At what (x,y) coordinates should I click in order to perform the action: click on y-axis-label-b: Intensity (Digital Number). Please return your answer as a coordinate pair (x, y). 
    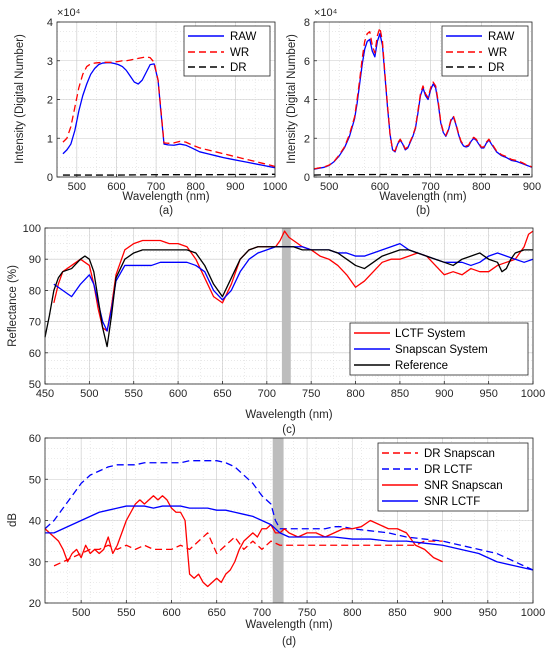
    Looking at the image, I should click on (292, 99).